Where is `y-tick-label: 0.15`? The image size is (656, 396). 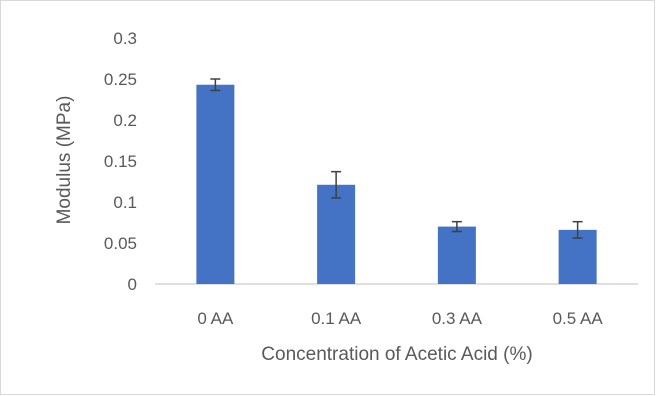
y-tick-label: 0.15 is located at coordinates (120, 161).